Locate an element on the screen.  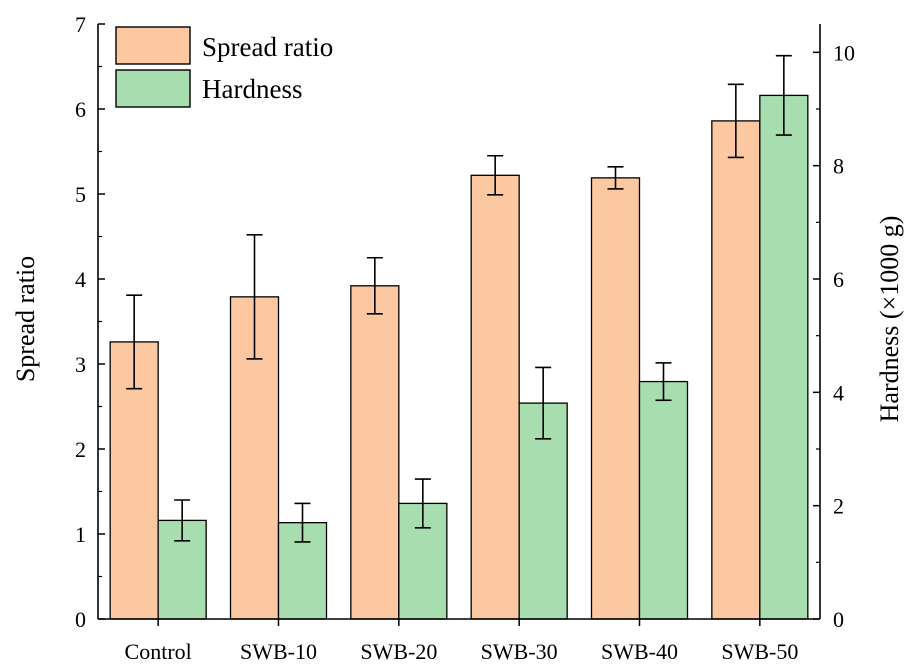
legend-swatch-hardness is located at coordinates (153, 88).